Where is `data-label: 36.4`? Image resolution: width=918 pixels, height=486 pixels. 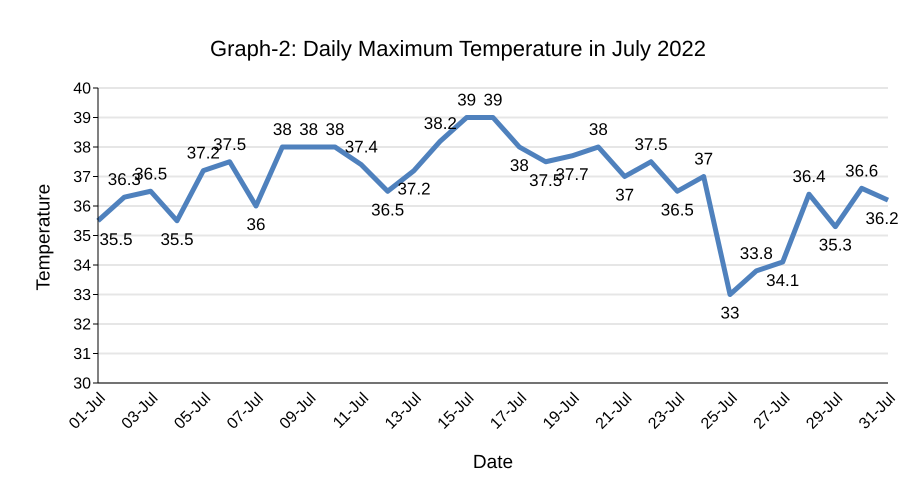 data-label: 36.4 is located at coordinates (809, 176).